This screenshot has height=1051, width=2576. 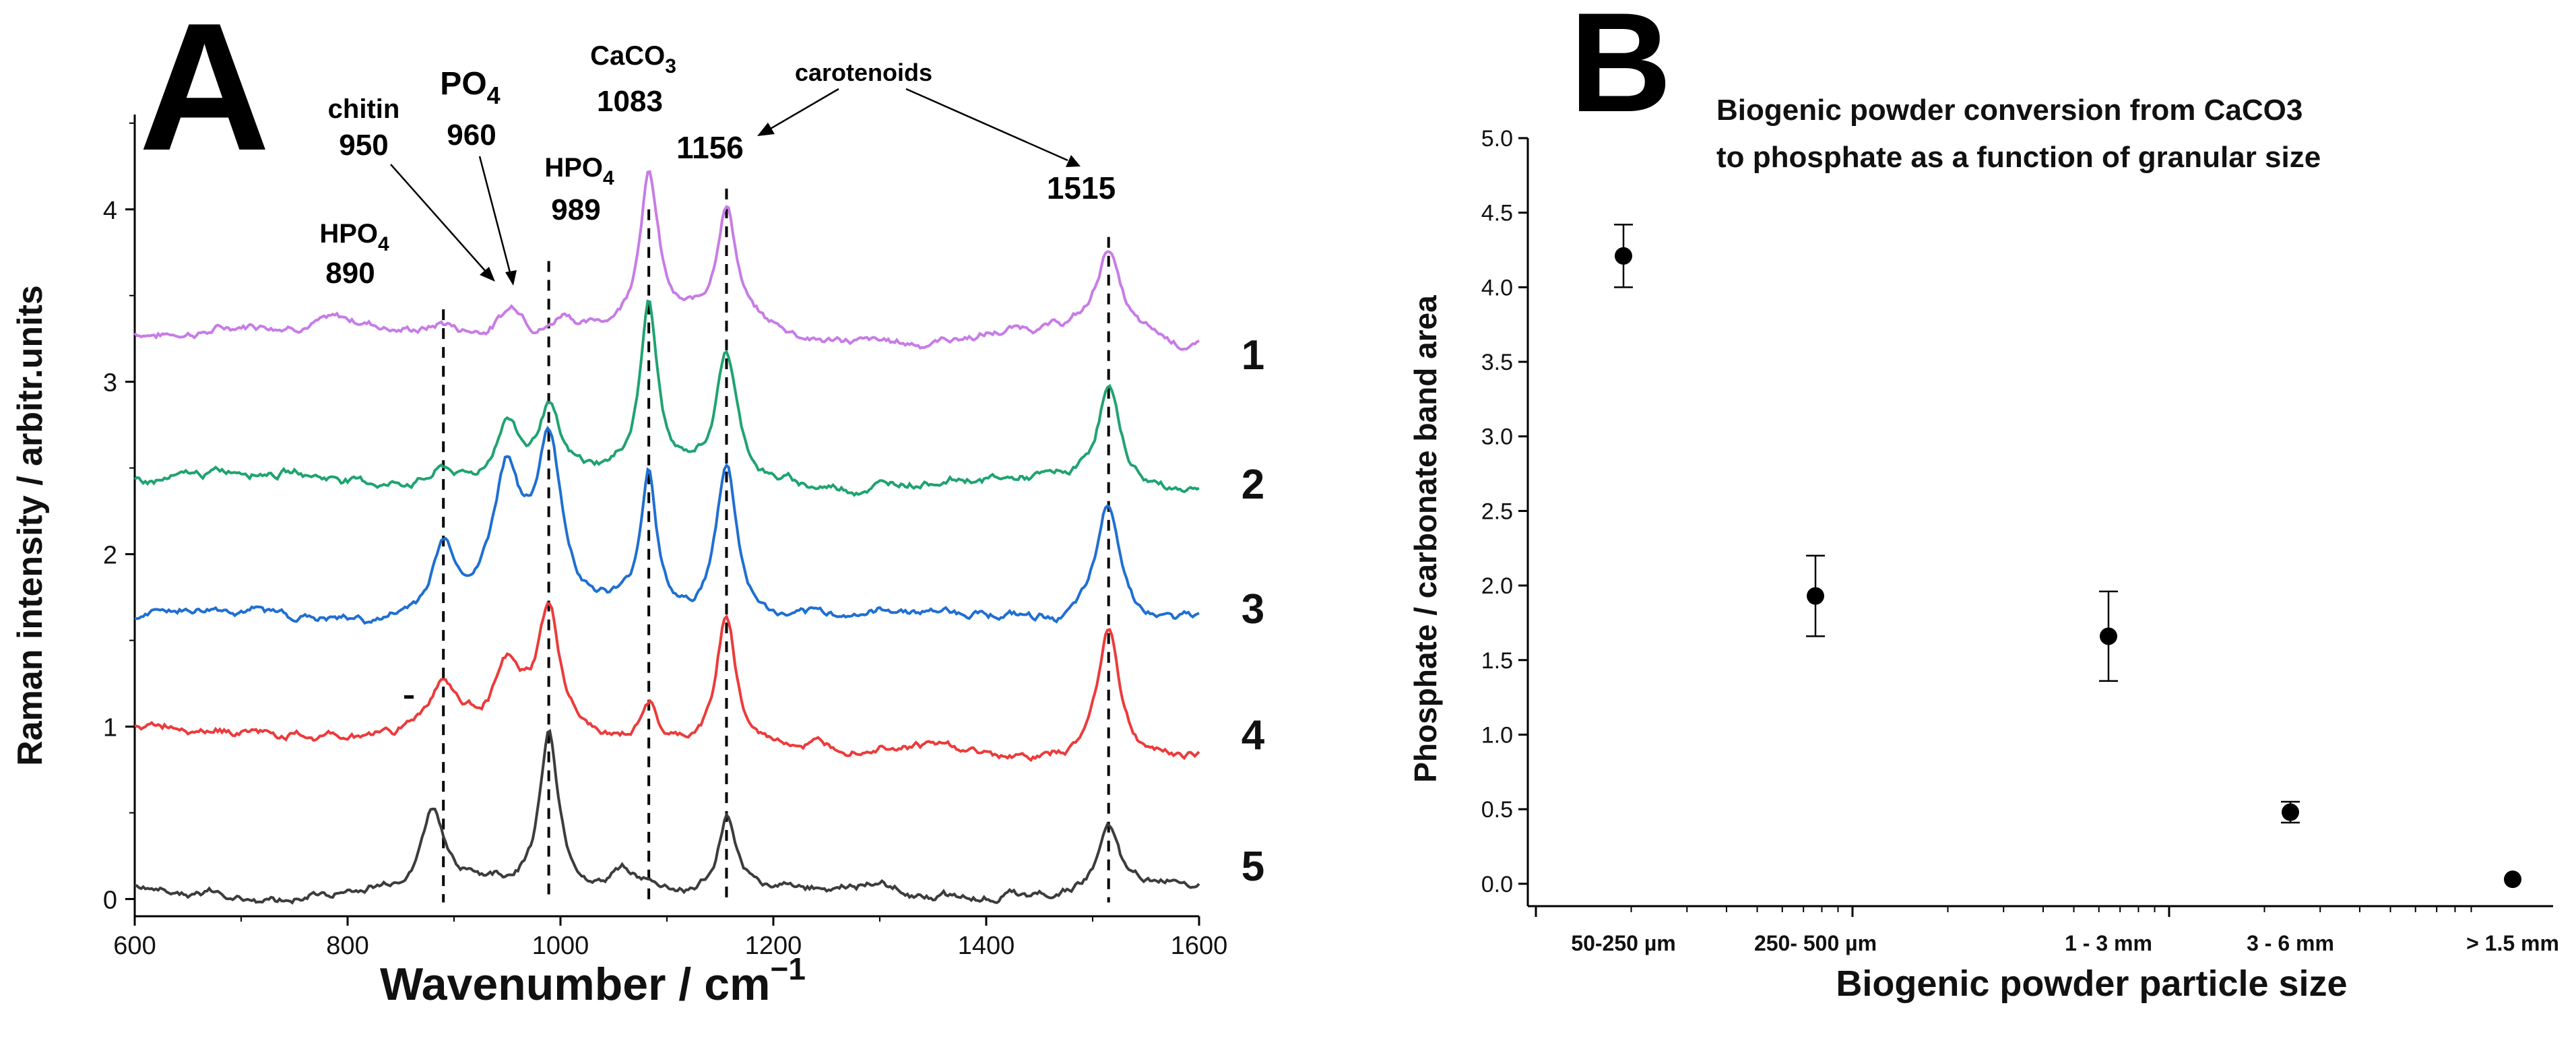 I want to click on annotation-po4-name: PO4, so click(x=470, y=88).